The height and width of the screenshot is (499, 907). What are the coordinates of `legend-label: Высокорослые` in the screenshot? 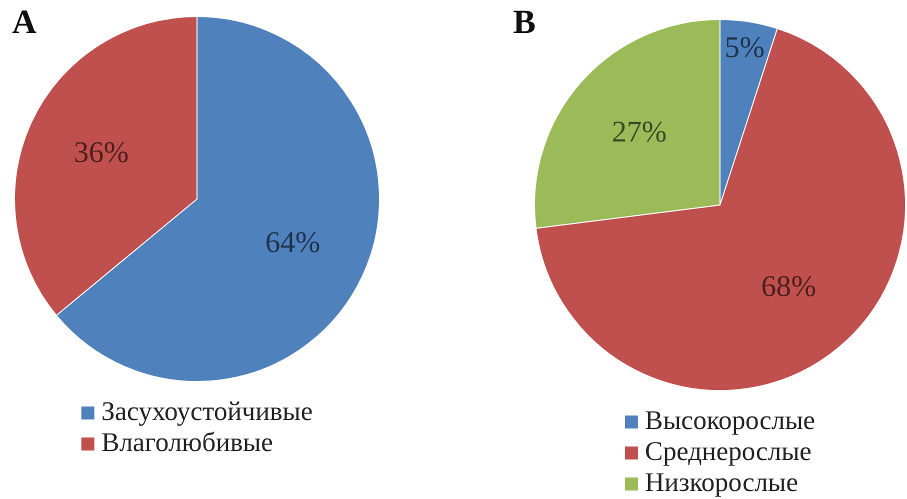 It's located at (730, 420).